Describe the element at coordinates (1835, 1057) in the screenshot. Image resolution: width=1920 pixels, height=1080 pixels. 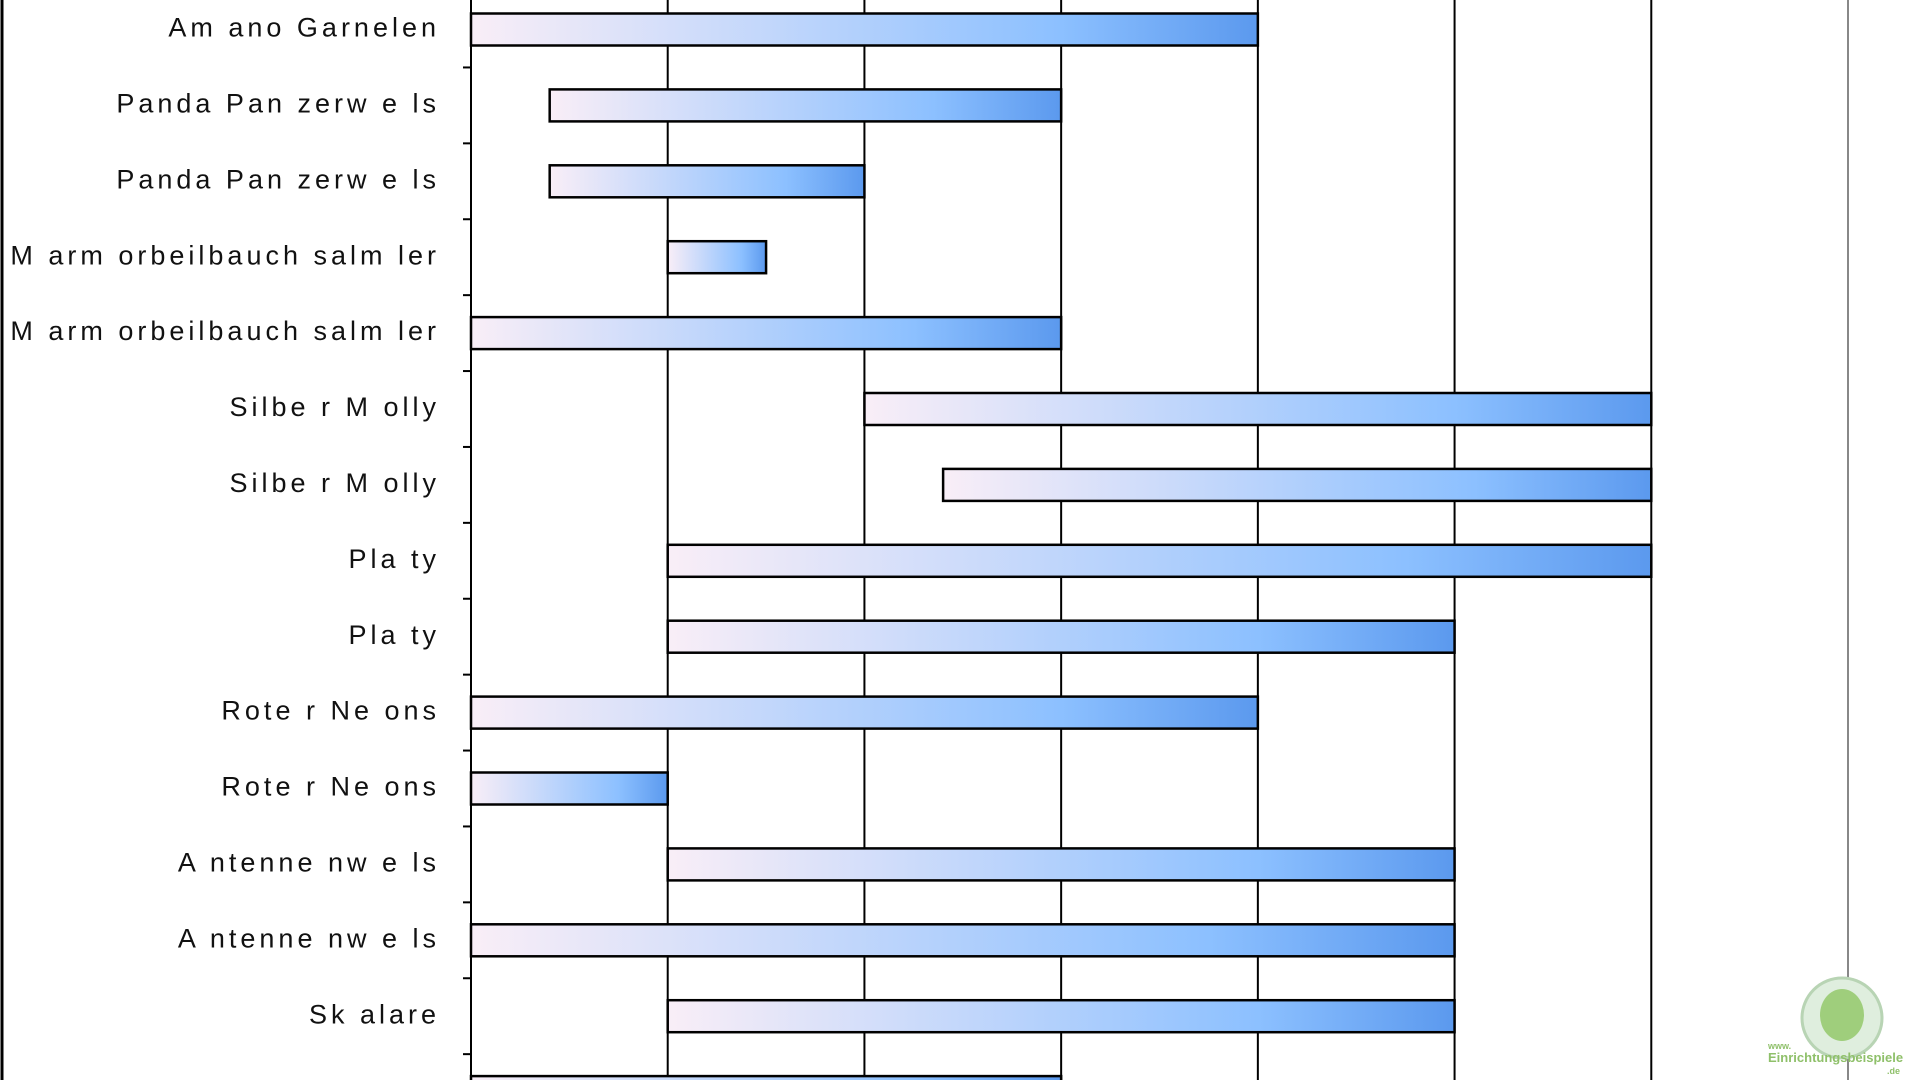
I see `watermark-text: Einrichtungsbeispiele` at that location.